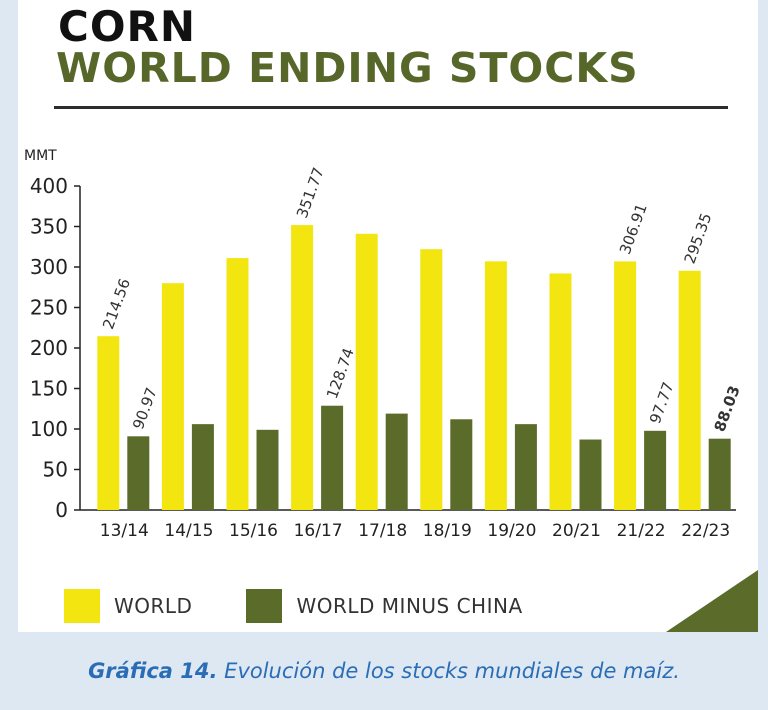 Image resolution: width=768 pixels, height=710 pixels. I want to click on chart-legend: WORLD WORLD MINUS CHINA, so click(320, 606).